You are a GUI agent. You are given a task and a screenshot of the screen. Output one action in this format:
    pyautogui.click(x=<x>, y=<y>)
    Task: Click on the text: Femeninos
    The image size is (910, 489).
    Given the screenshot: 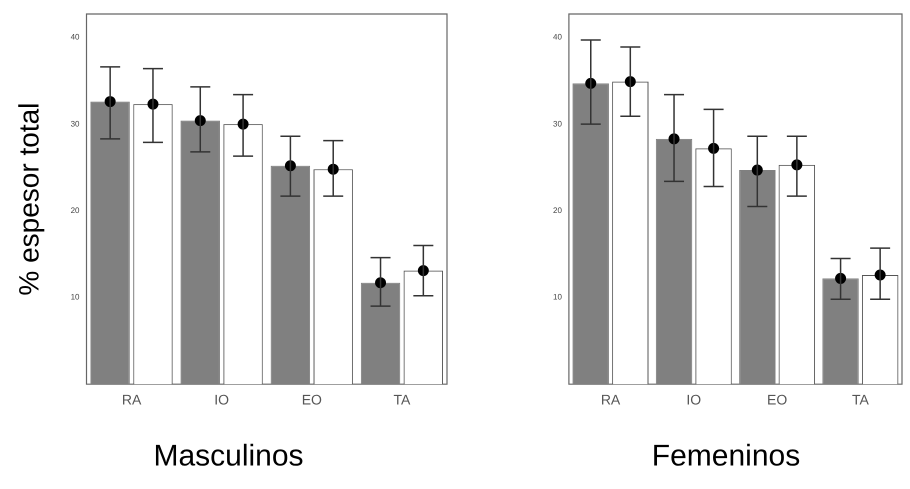 What is the action you would take?
    pyautogui.click(x=726, y=455)
    